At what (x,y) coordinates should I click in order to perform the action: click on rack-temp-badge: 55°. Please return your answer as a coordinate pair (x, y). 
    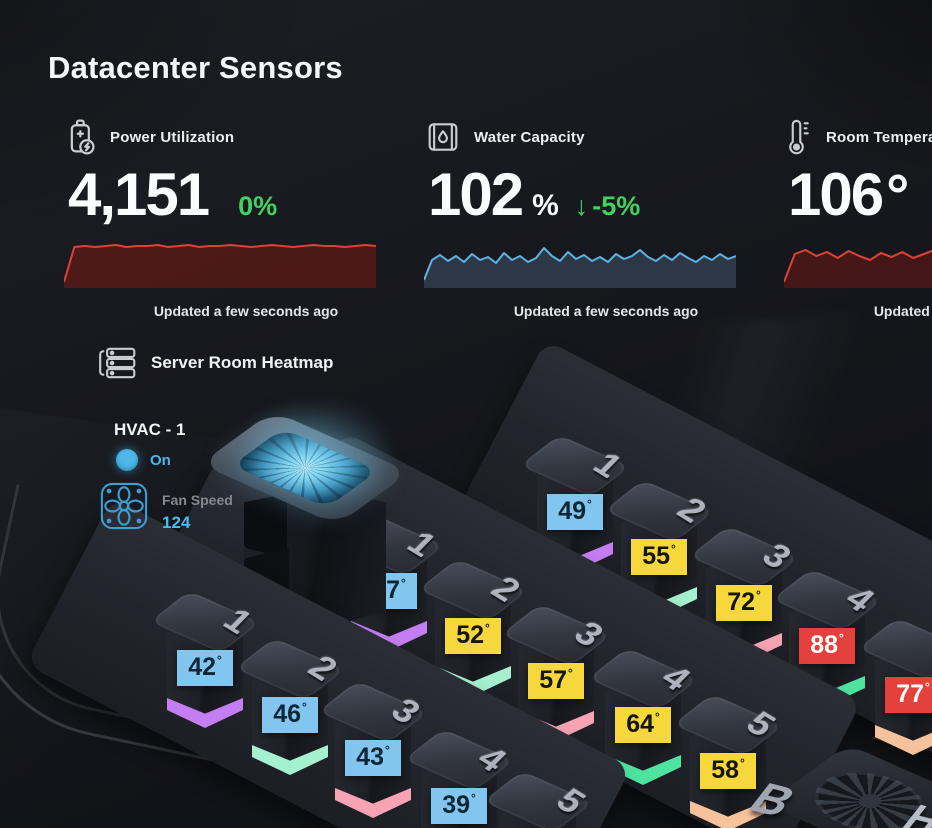
    Looking at the image, I should click on (659, 557).